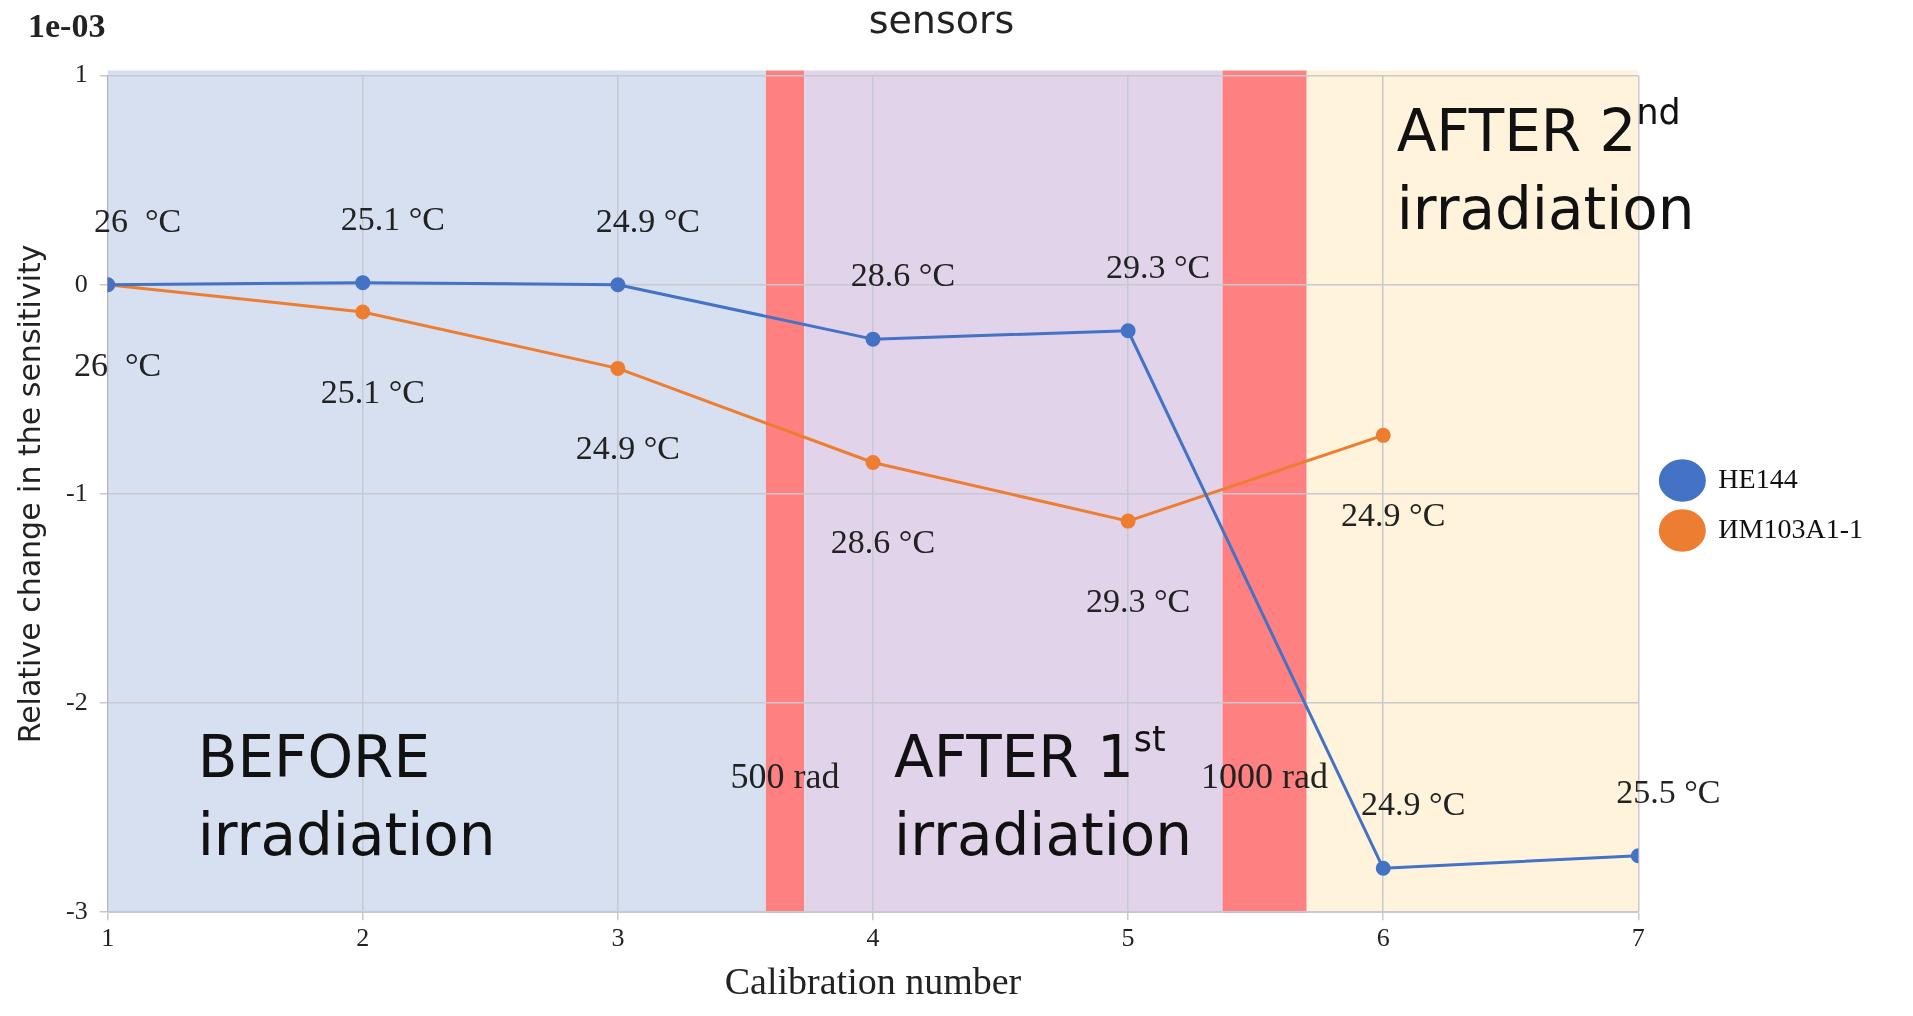 Image resolution: width=1913 pixels, height=1016 pixels. What do you see at coordinates (108, 937) in the screenshot?
I see `x-tick-label: 1` at bounding box center [108, 937].